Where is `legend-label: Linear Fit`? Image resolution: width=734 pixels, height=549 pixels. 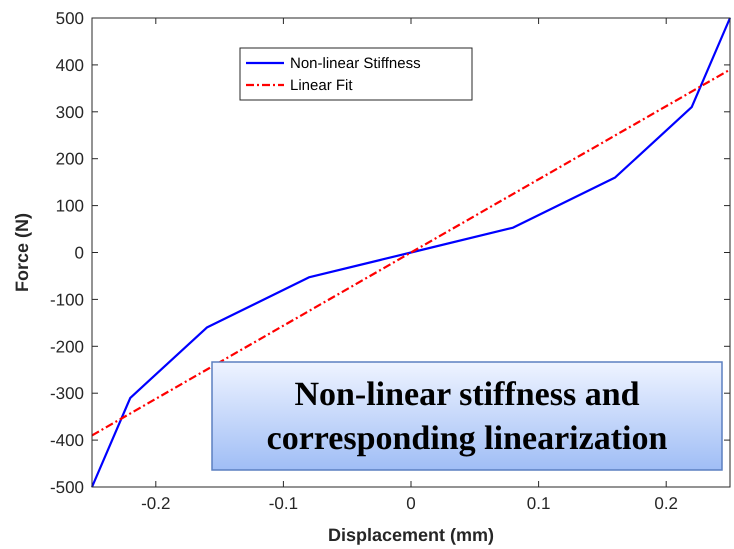
legend-label: Linear Fit is located at coordinates (322, 85).